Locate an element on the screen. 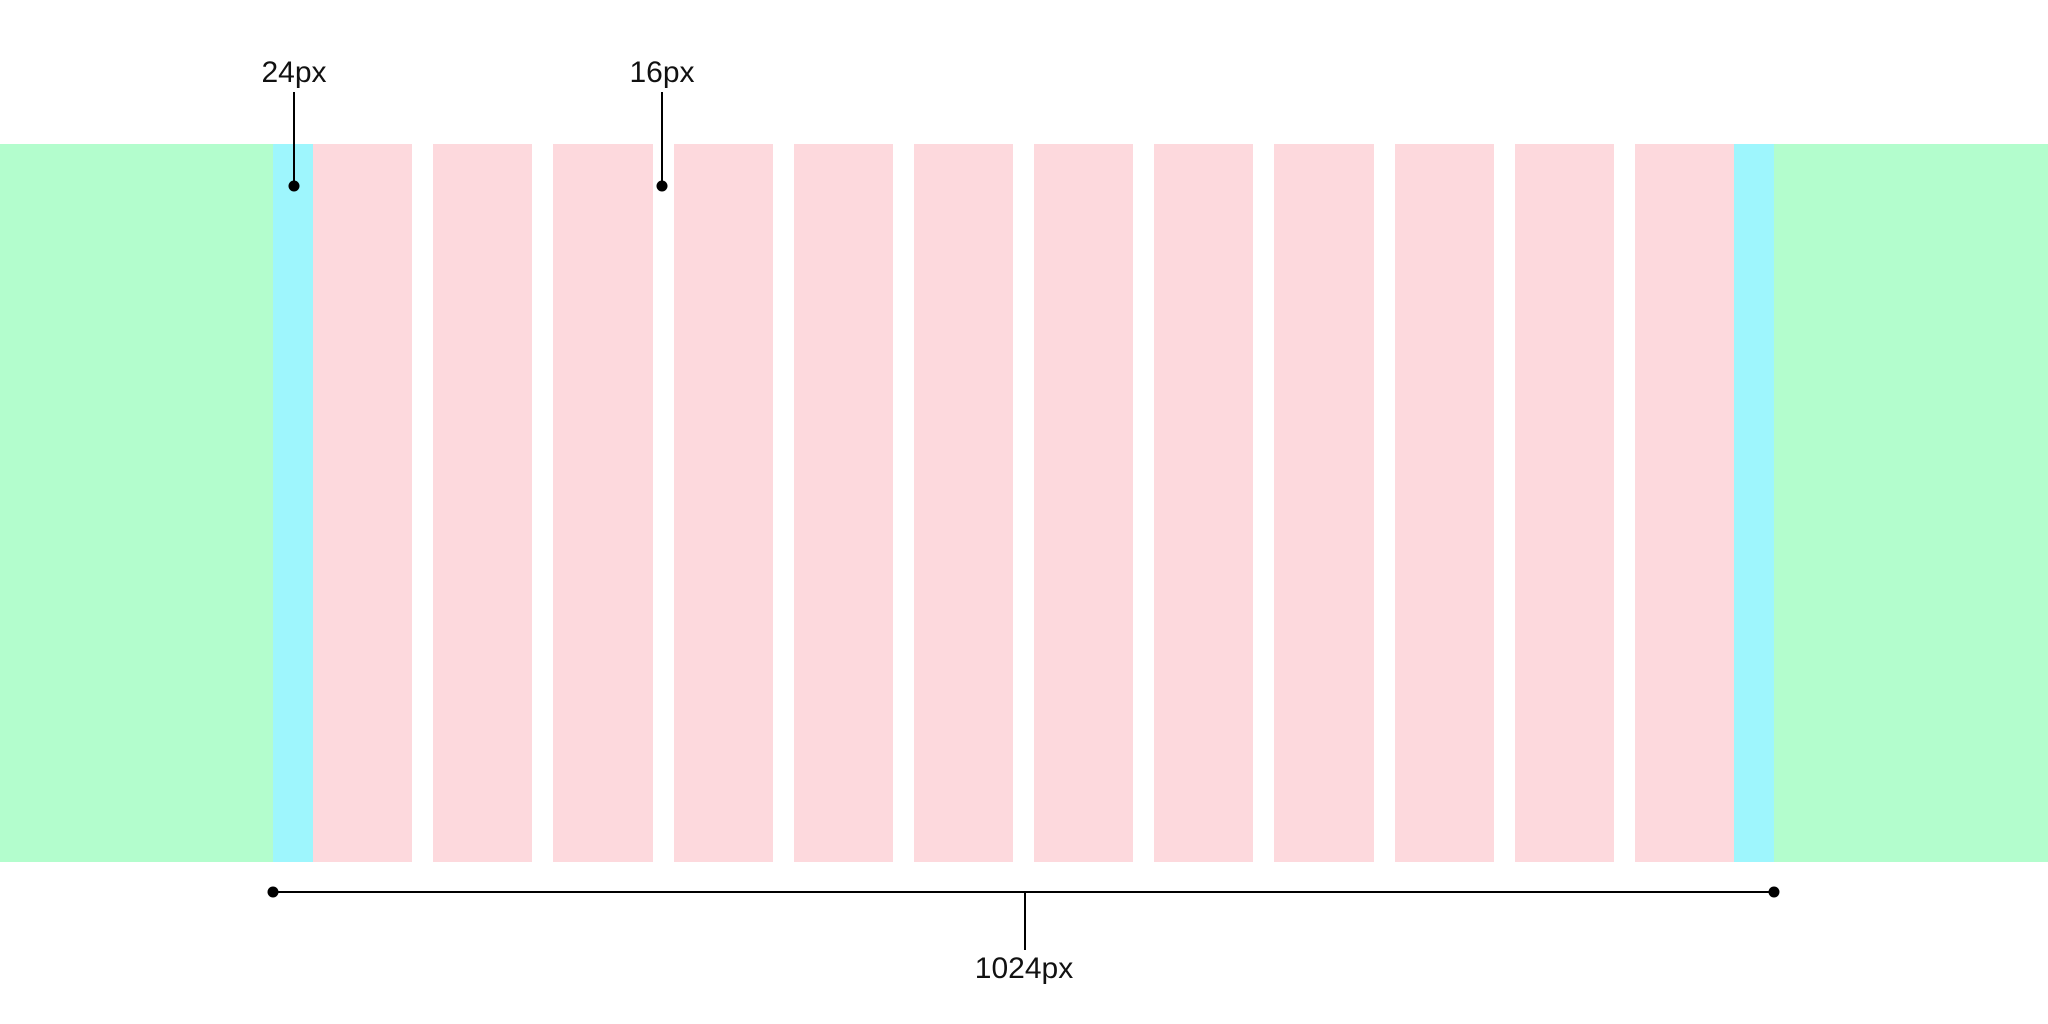 This screenshot has width=2048, height=1024. width-dimension-end-dot is located at coordinates (1774, 892).